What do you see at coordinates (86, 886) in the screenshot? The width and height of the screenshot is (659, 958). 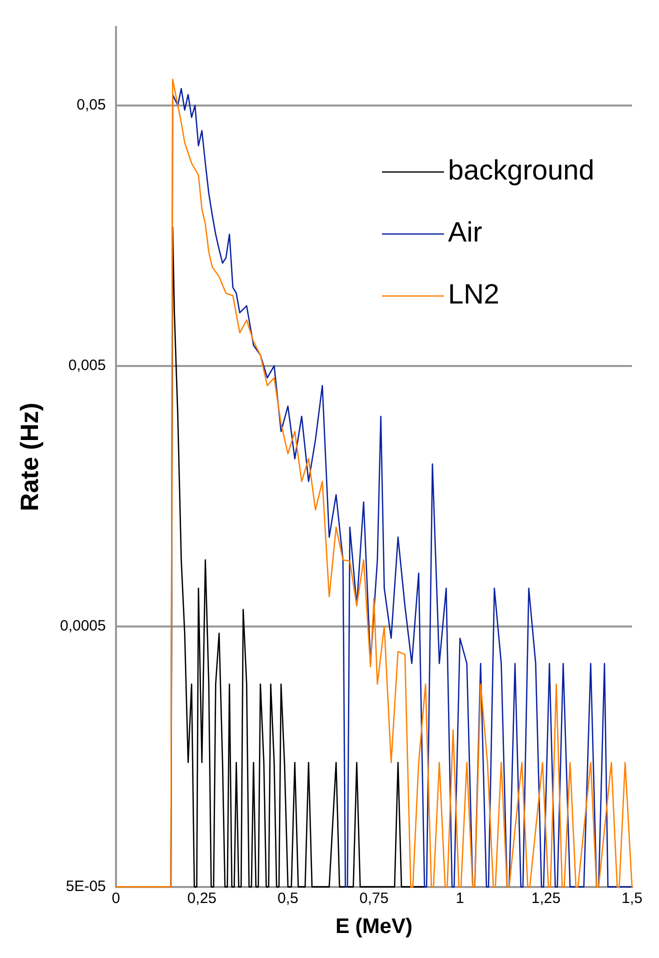 I see `y-tick-label: 5E-05` at bounding box center [86, 886].